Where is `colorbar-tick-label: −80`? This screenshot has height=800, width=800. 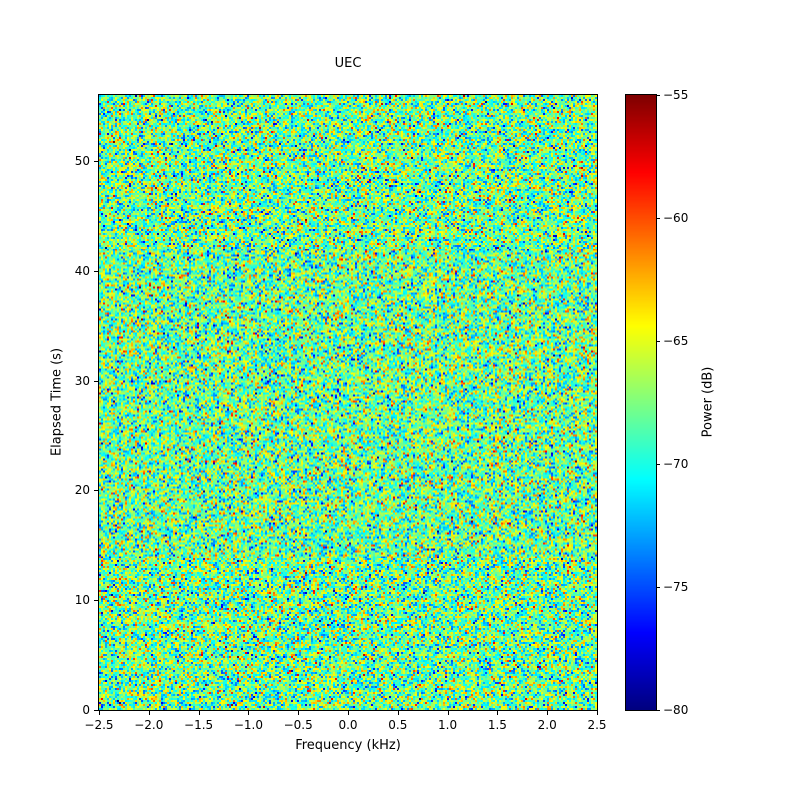
colorbar-tick-label: −80 is located at coordinates (676, 710).